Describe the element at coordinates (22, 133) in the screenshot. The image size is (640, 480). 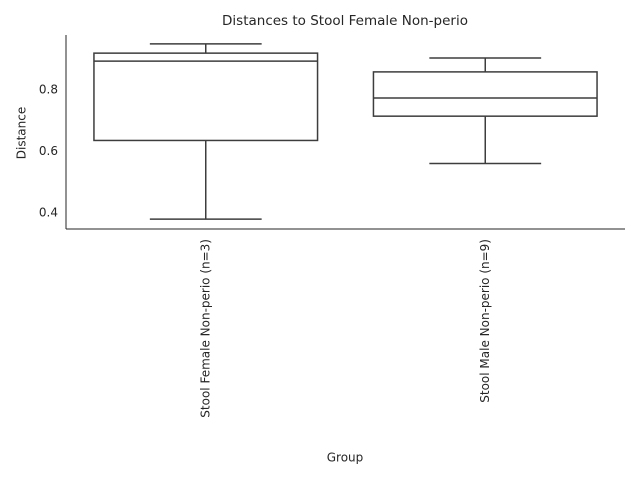
I see `y-axis-label: Distance` at that location.